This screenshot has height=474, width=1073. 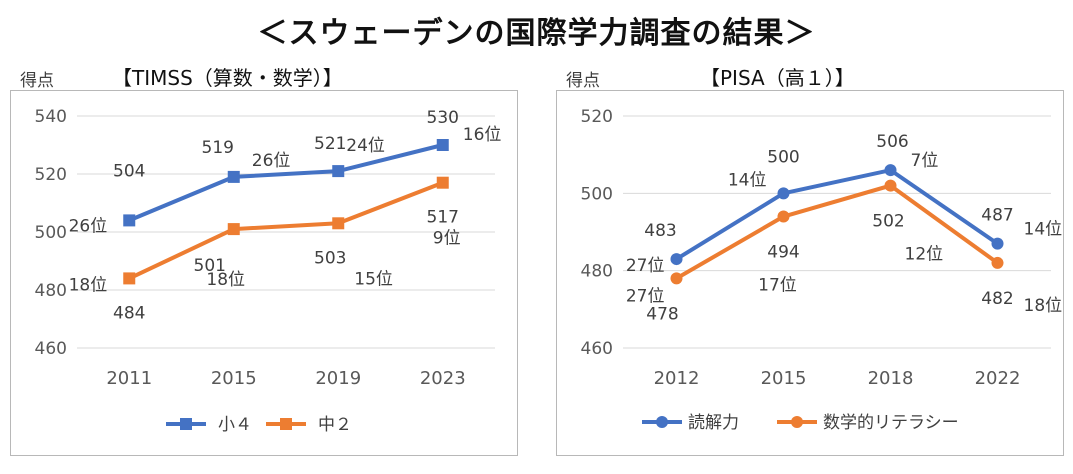 I want to click on data-label: 506, so click(x=892, y=142).